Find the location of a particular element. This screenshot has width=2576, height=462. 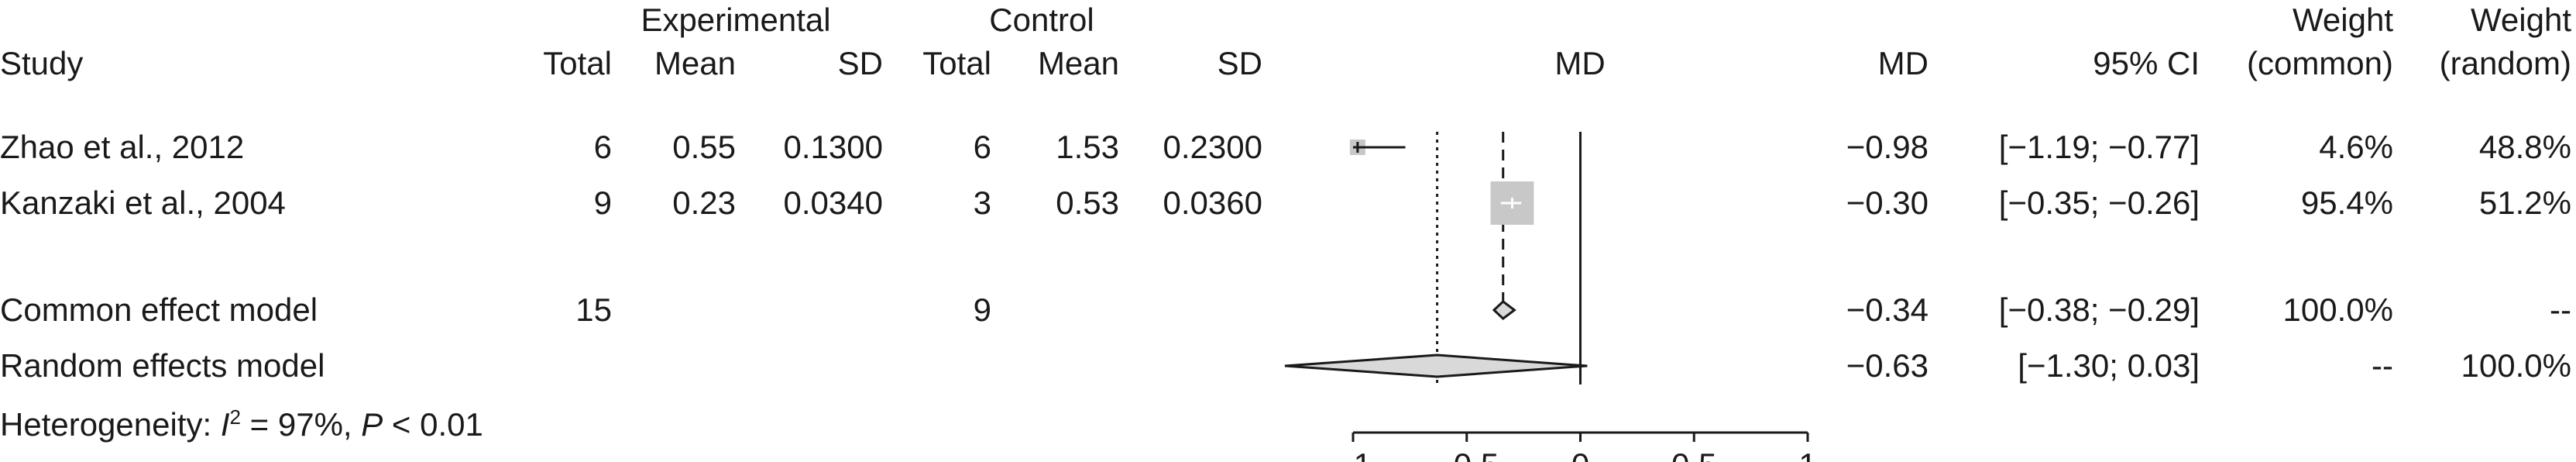

ci-header: 95% CI is located at coordinates (2146, 63).